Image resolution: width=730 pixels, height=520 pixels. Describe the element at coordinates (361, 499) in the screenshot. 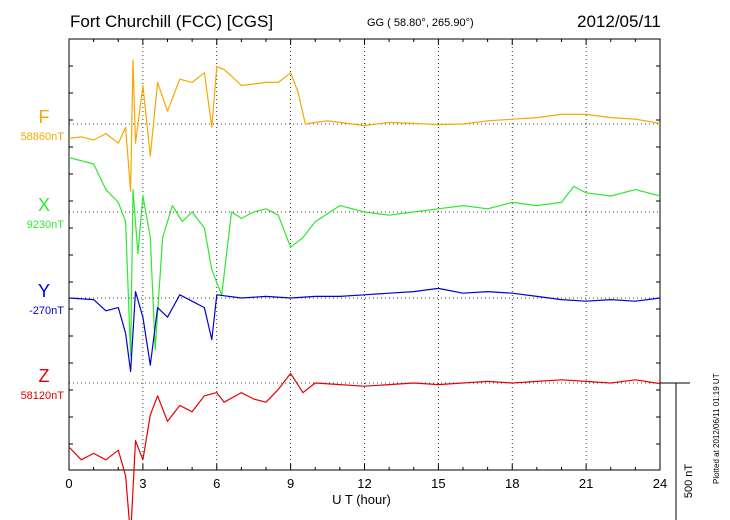

I see `x-axis-label: U T (hour)` at that location.